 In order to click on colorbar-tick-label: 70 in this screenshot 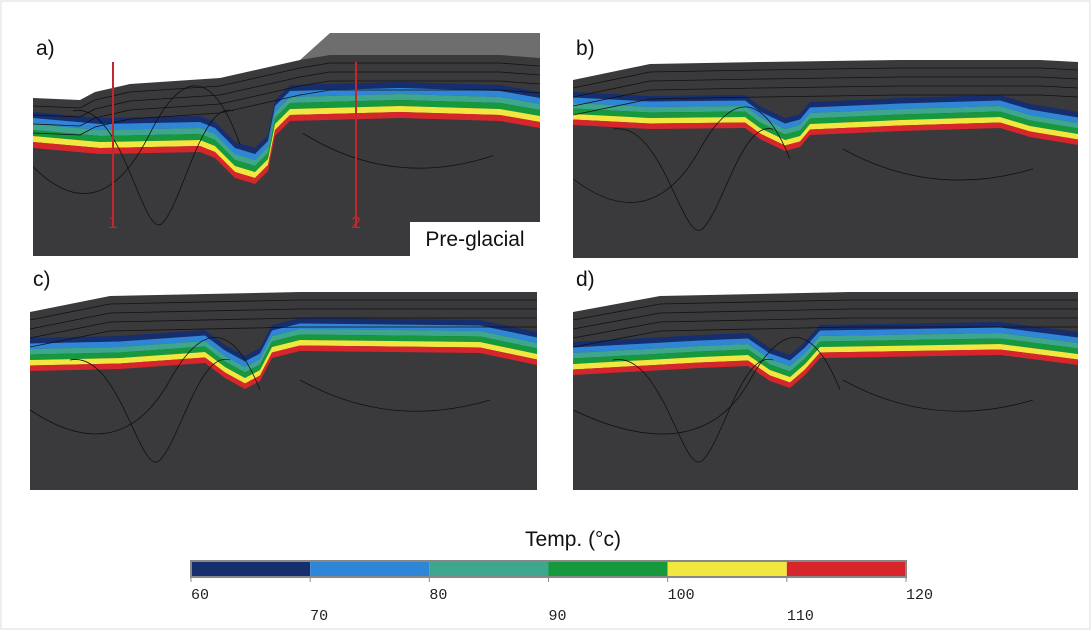, I will do `click(319, 616)`.